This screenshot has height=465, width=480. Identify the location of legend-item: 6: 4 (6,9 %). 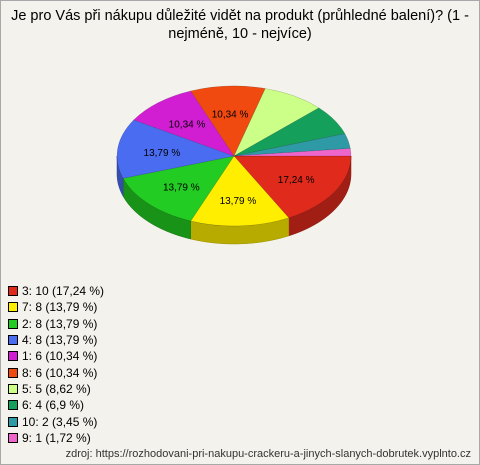
(56, 405).